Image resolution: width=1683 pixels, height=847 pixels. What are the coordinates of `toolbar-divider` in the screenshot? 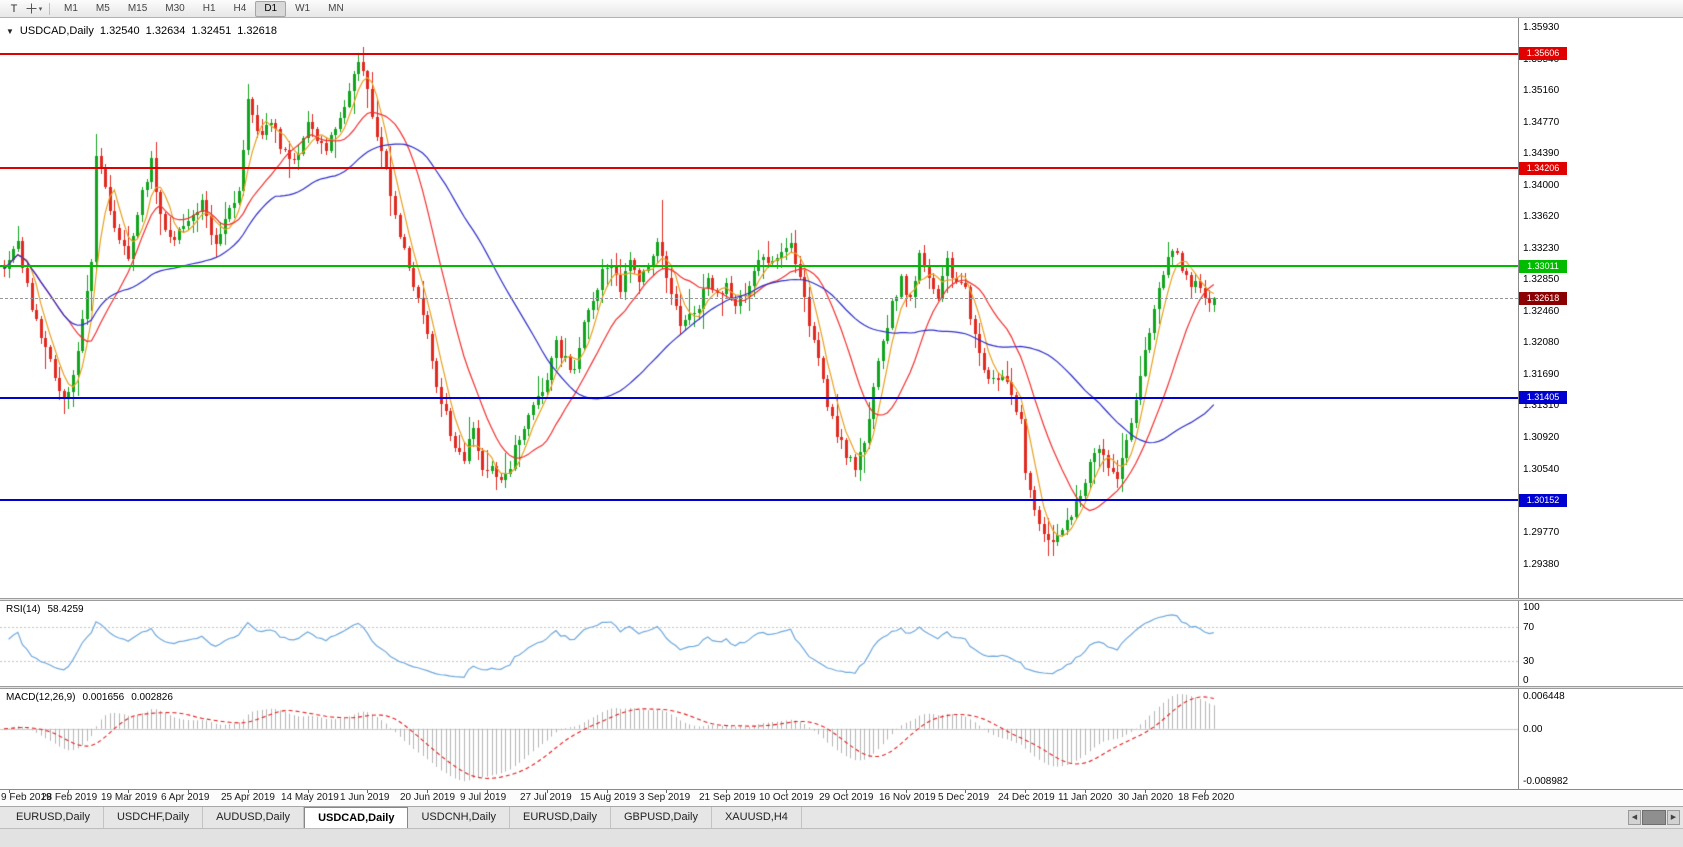 It's located at (49, 8).